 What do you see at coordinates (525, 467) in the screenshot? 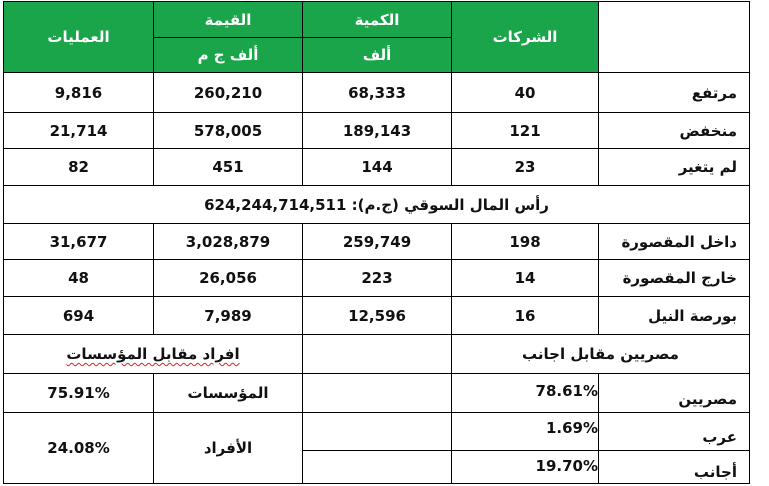
I see `foreigners-pct: 19.70%` at bounding box center [525, 467].